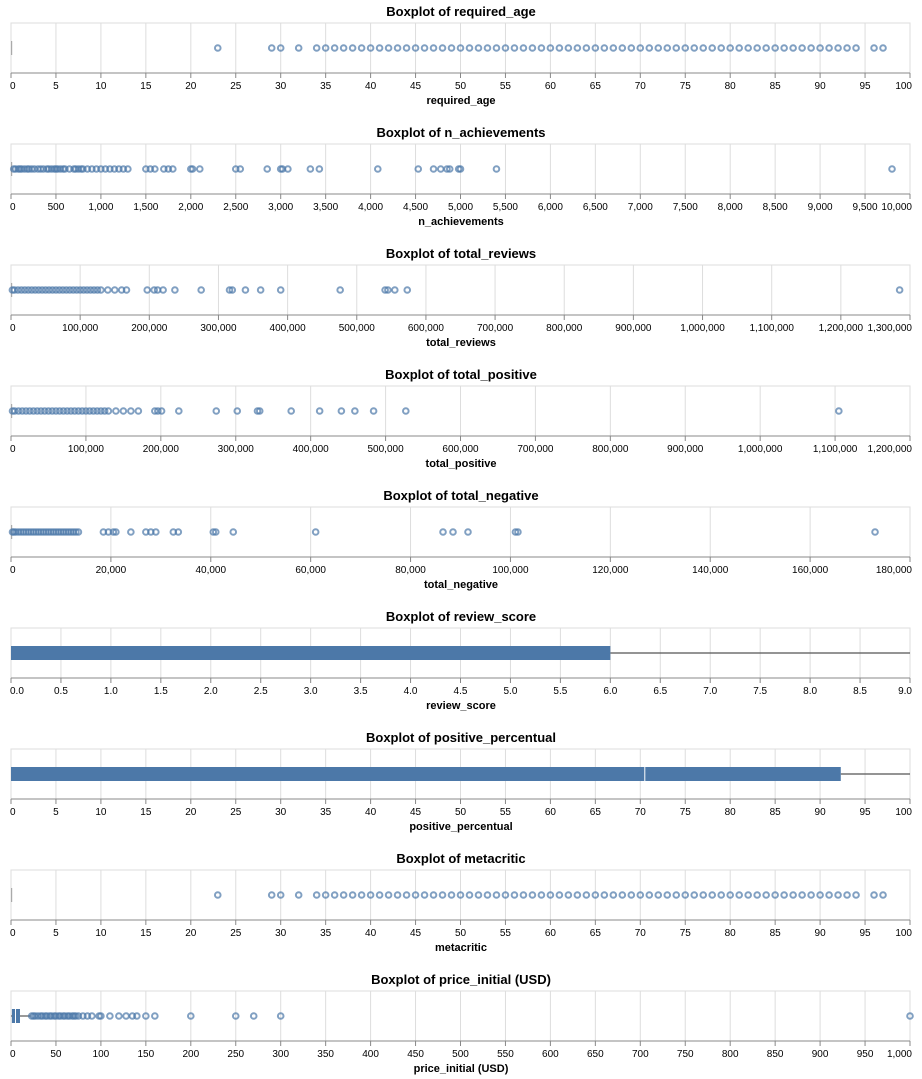 The height and width of the screenshot is (1079, 922). I want to click on x-tick-label: 600, so click(550, 1054).